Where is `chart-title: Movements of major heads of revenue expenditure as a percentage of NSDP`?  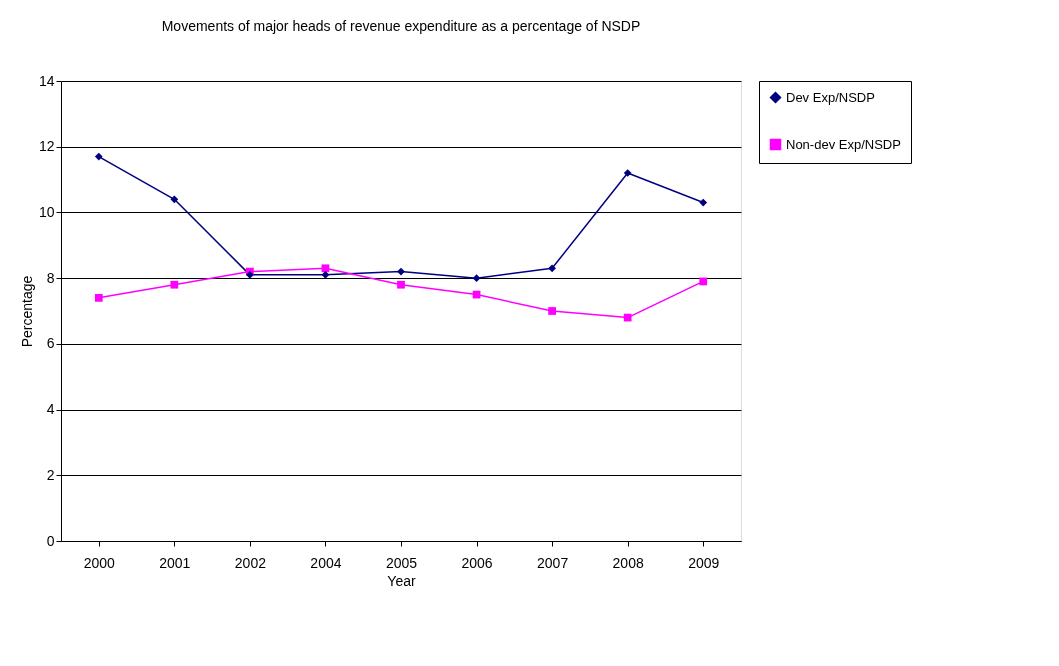
chart-title: Movements of major heads of revenue expenditure as a percentage of NSDP is located at coordinates (401, 26).